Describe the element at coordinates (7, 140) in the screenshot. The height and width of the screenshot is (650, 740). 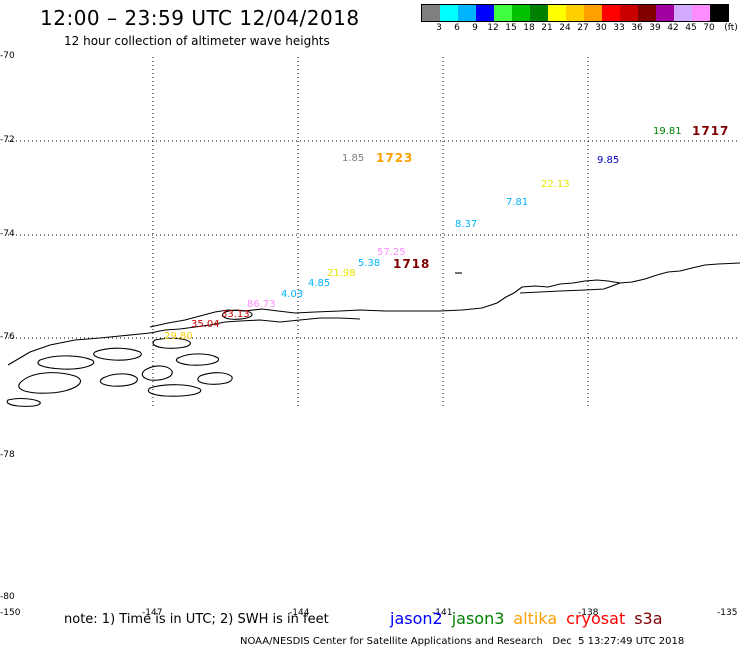
I see `lat-label: -72` at that location.